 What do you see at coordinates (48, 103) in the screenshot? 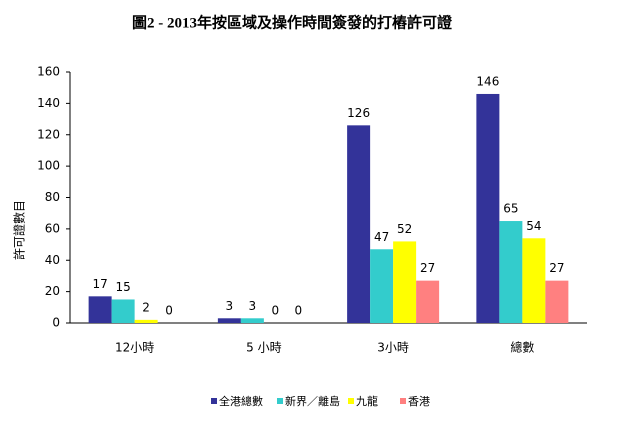
I see `y-tick-label: 140` at bounding box center [48, 103].